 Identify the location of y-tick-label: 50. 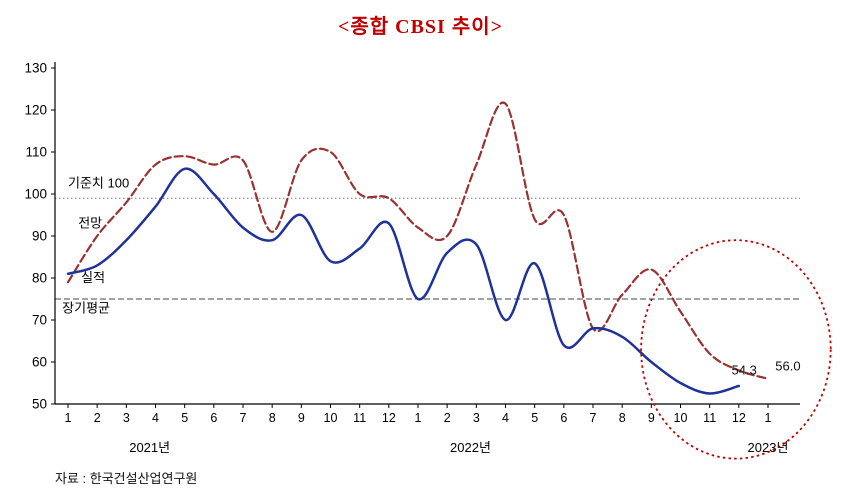
(39, 404).